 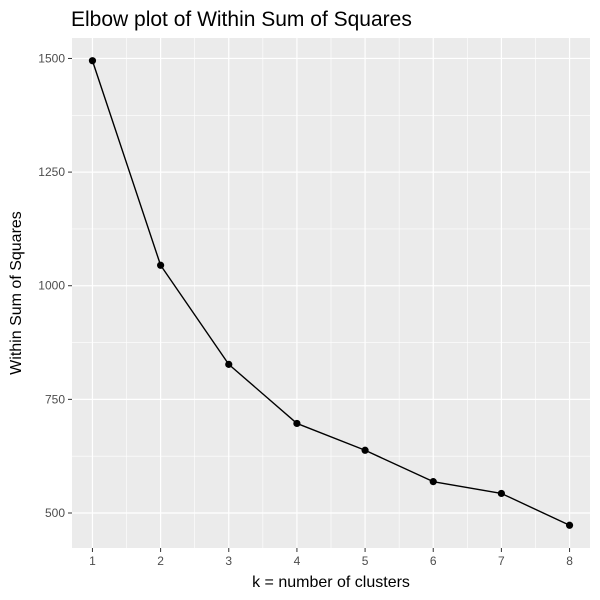 What do you see at coordinates (228, 561) in the screenshot?
I see `x-tick-label: 3` at bounding box center [228, 561].